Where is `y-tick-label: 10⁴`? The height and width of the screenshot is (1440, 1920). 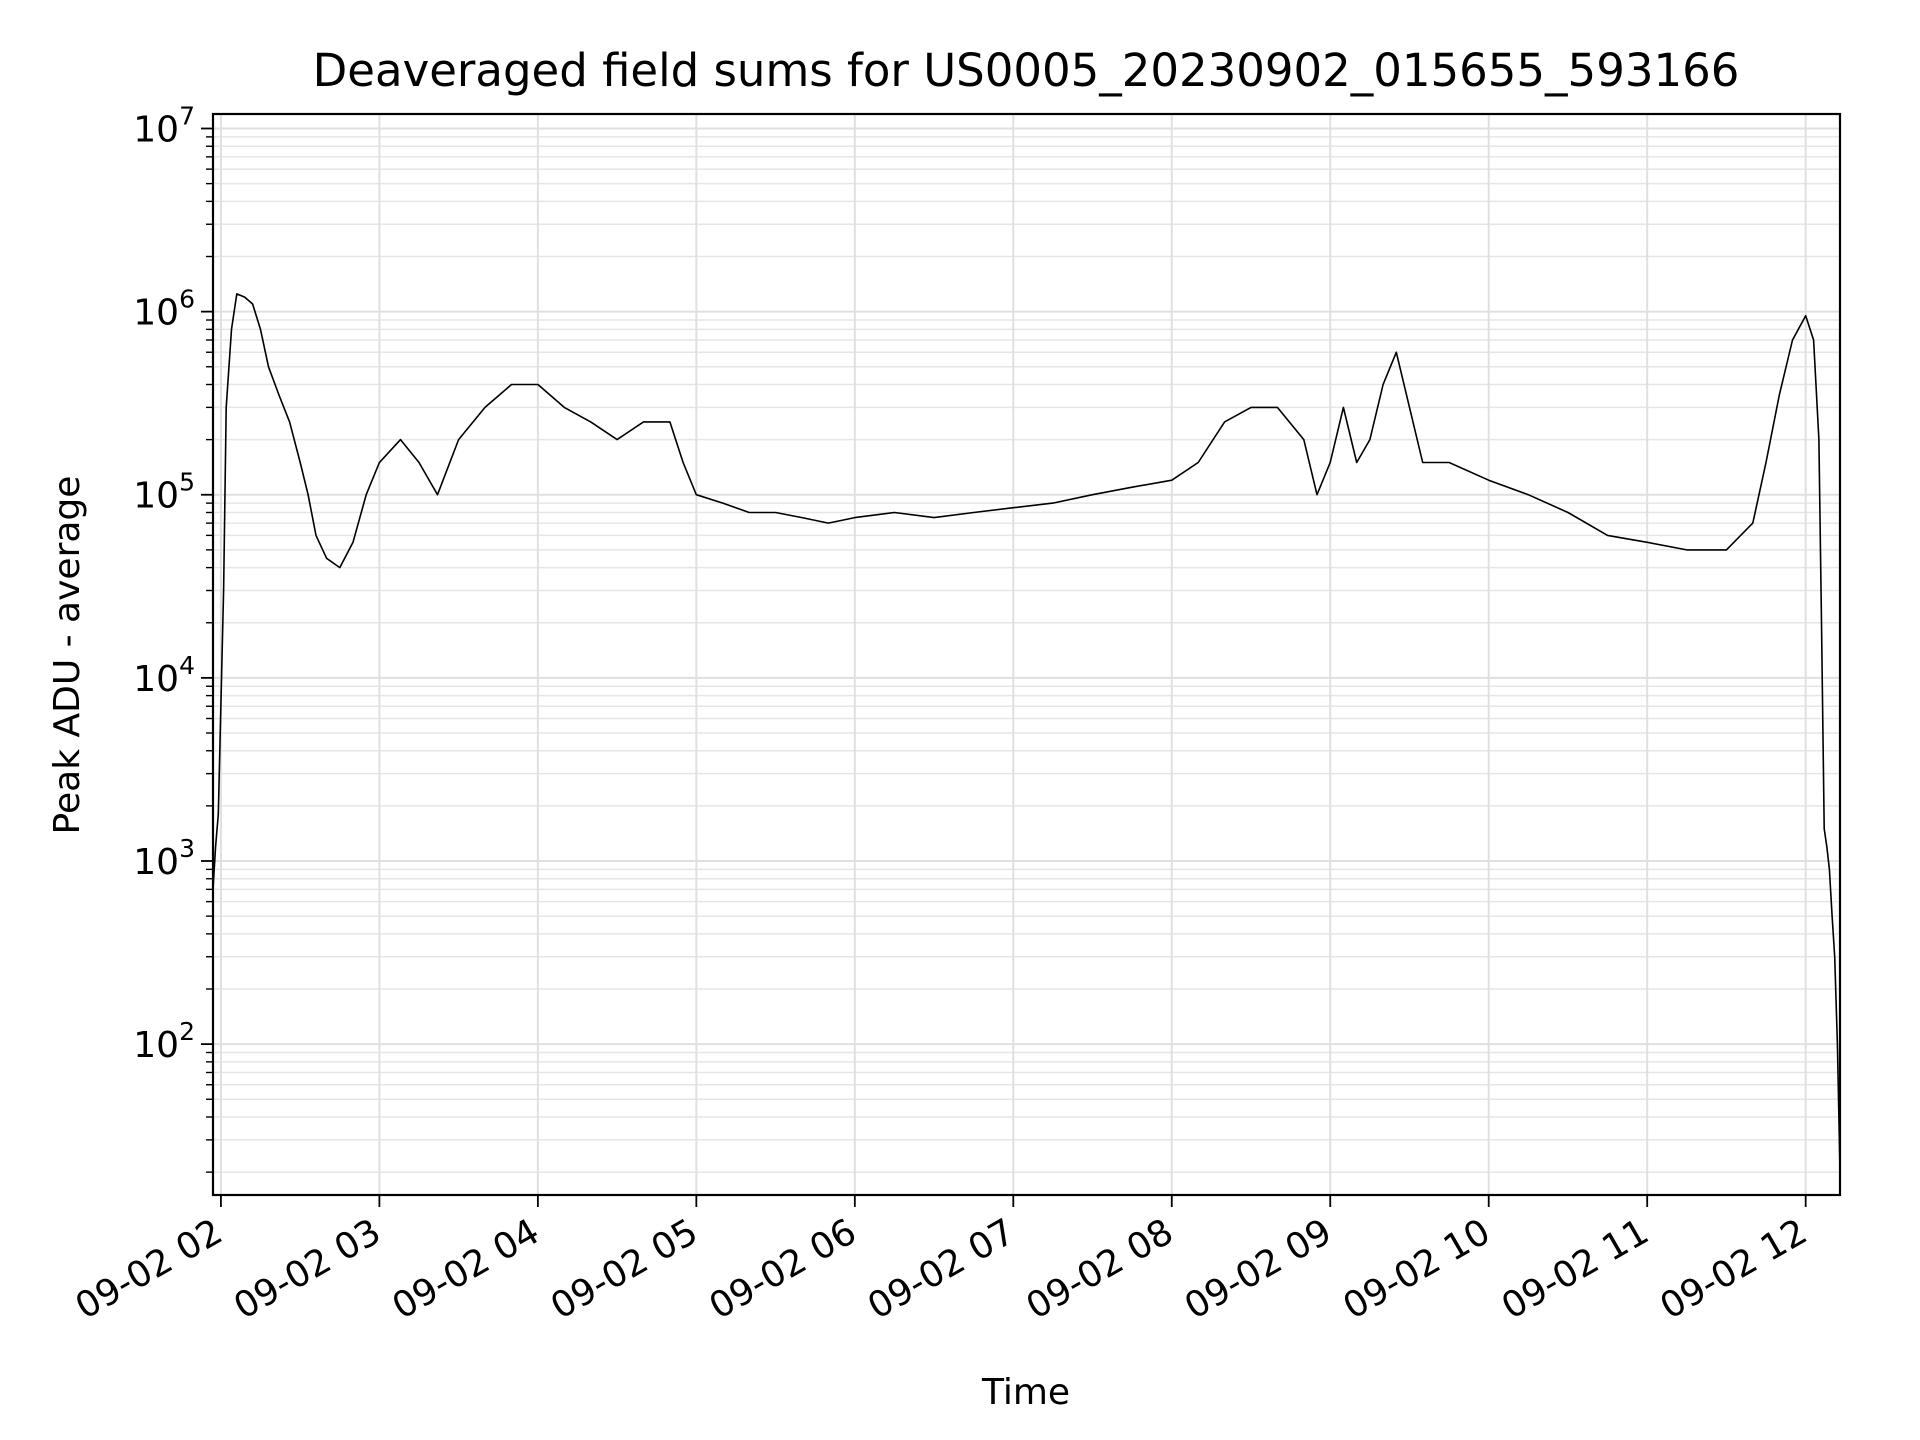 y-tick-label: 10⁴ is located at coordinates (164, 675).